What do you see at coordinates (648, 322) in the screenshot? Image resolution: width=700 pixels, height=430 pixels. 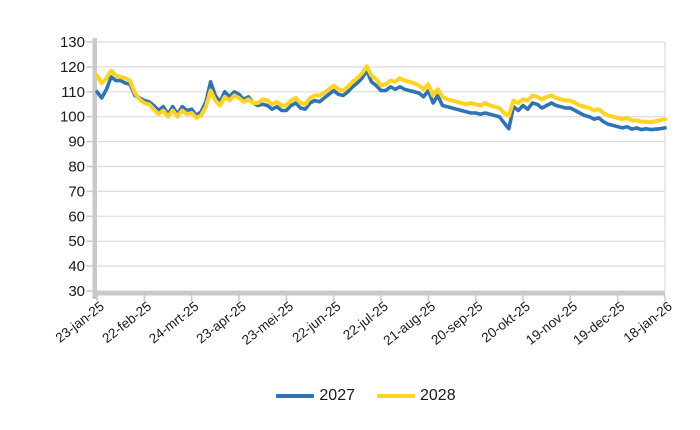 I see `x-axis-tick-label: 18-jan-26` at bounding box center [648, 322].